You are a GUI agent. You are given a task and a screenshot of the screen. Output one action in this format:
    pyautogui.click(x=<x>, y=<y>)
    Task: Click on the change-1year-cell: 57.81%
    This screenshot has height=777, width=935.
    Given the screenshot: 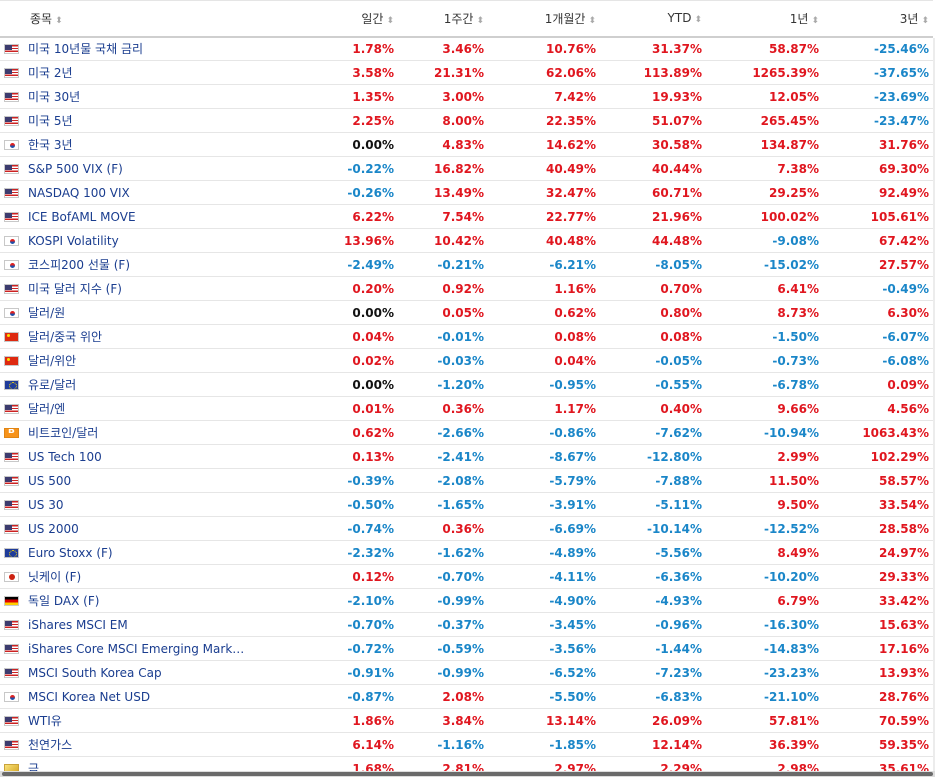 What is the action you would take?
    pyautogui.click(x=764, y=720)
    